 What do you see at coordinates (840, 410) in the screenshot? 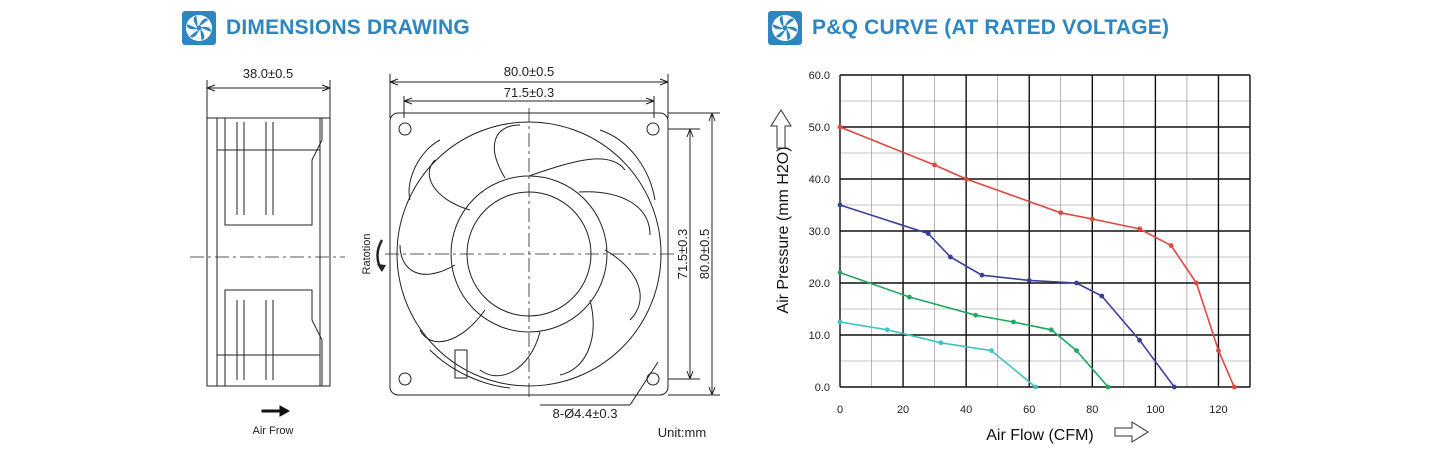
I see `x-tick-label: 0` at bounding box center [840, 410].